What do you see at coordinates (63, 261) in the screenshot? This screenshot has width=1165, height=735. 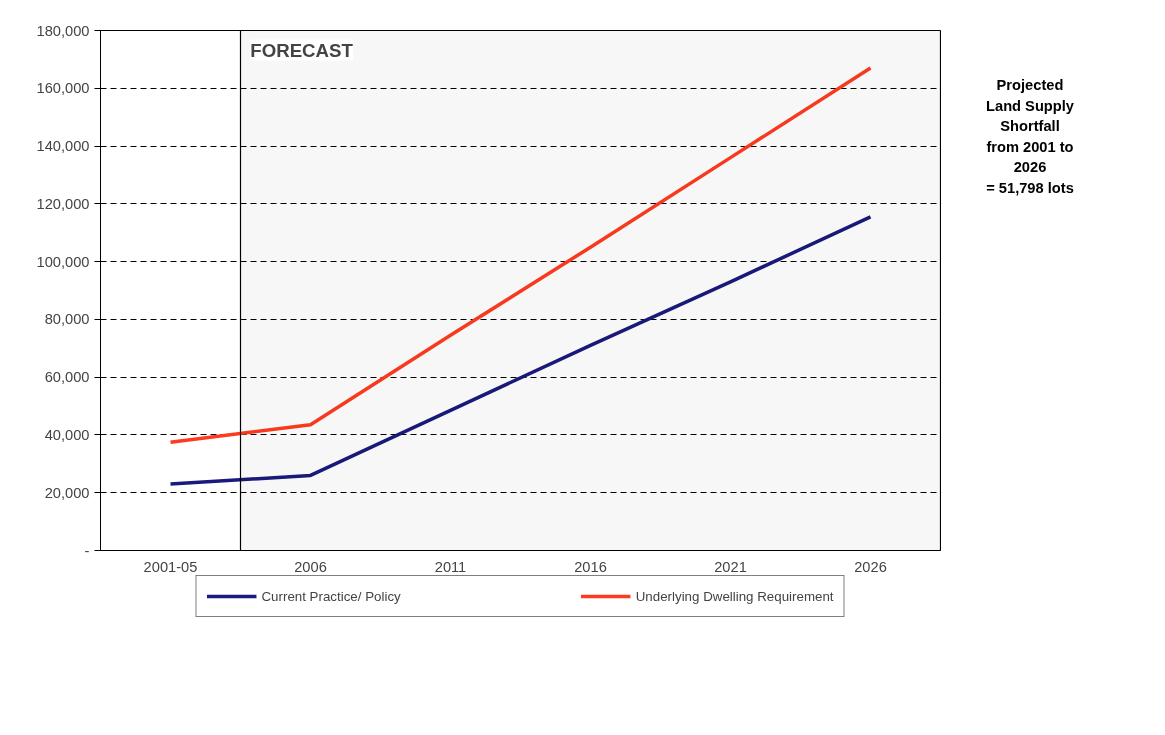 I see `y-tick-label: 100,000` at bounding box center [63, 261].